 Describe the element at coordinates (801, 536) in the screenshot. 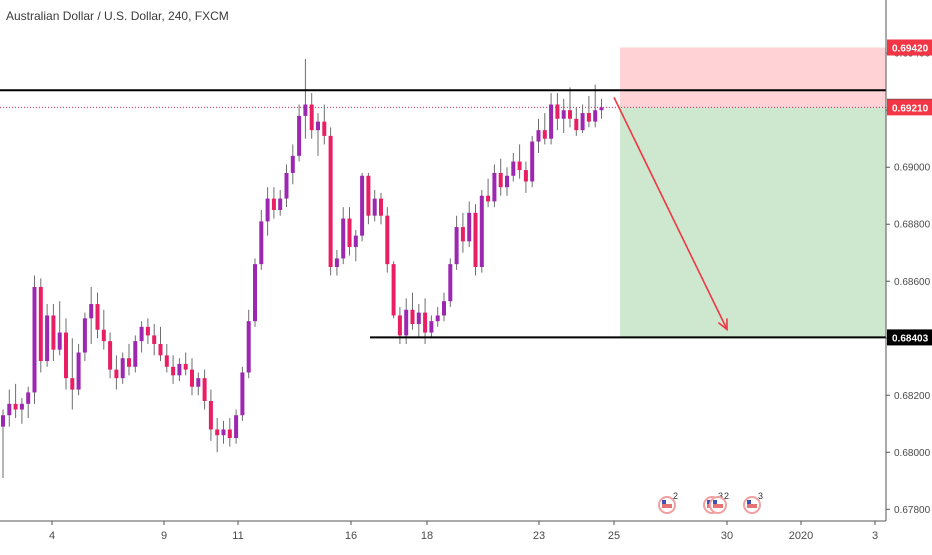

I see `time-tick-label: 2020` at that location.